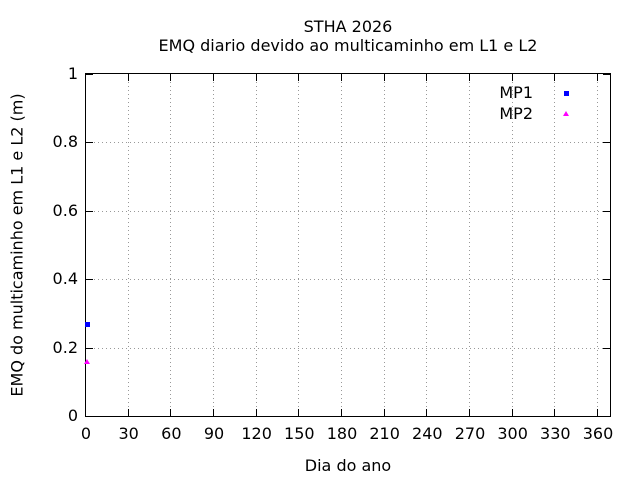 The width and height of the screenshot is (640, 480). I want to click on legend-marker-mp2, so click(566, 113).